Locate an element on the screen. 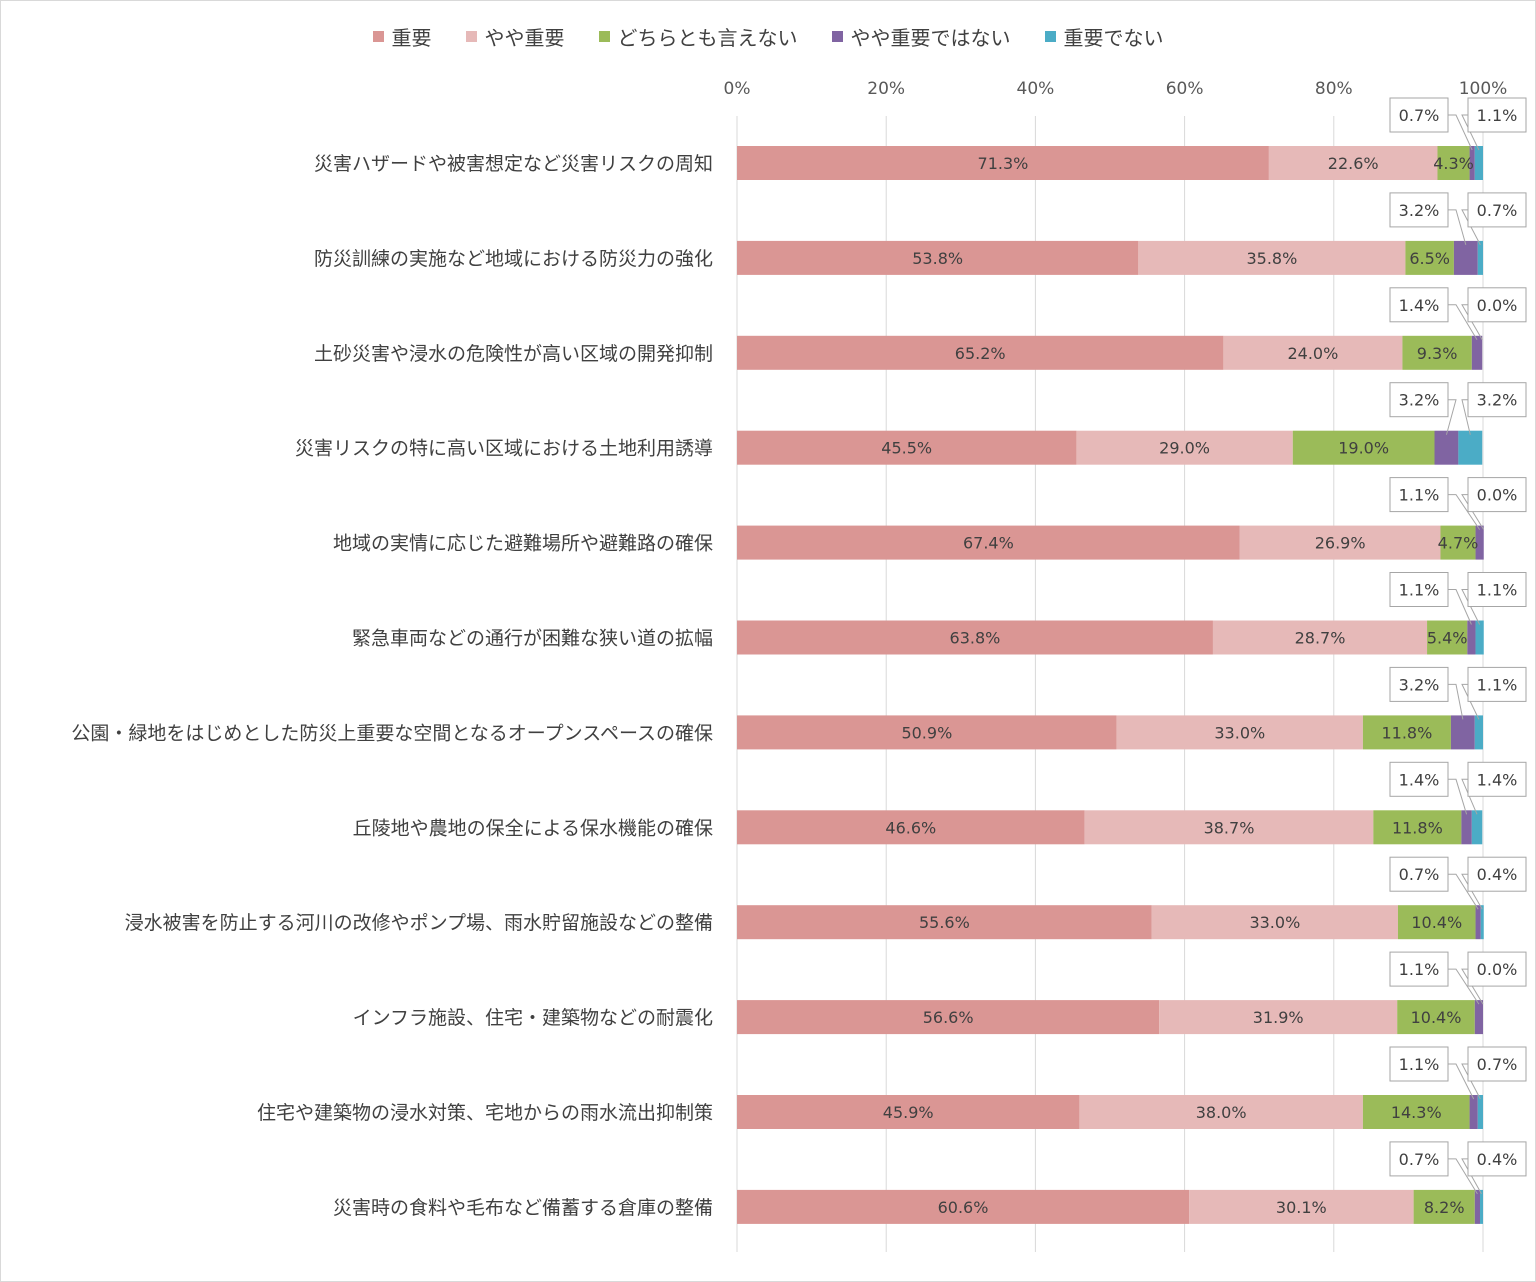 The image size is (1536, 1282). category-label: 災害時の食料や毛布など備蓄する倉庫の整備 is located at coordinates (523, 1208).